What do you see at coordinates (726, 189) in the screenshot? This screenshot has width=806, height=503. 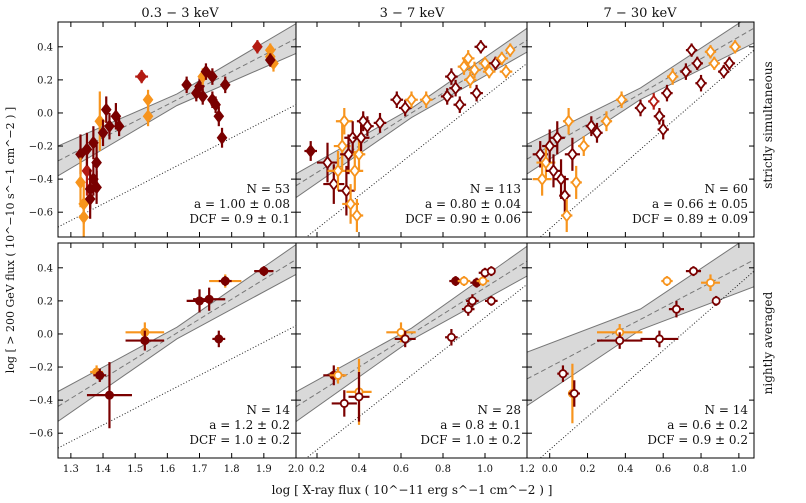 I see `fit-stats-line-1: N = 60` at bounding box center [726, 189].